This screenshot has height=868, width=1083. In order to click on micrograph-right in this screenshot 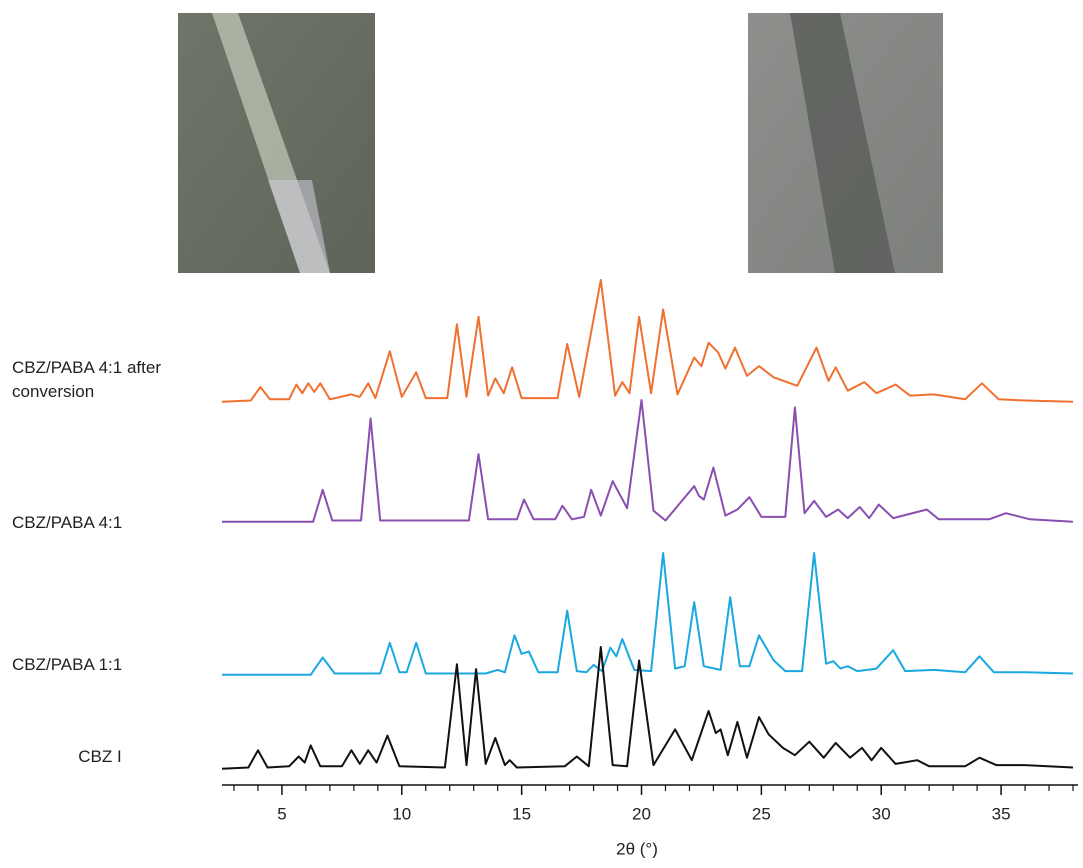, I will do `click(845, 143)`.